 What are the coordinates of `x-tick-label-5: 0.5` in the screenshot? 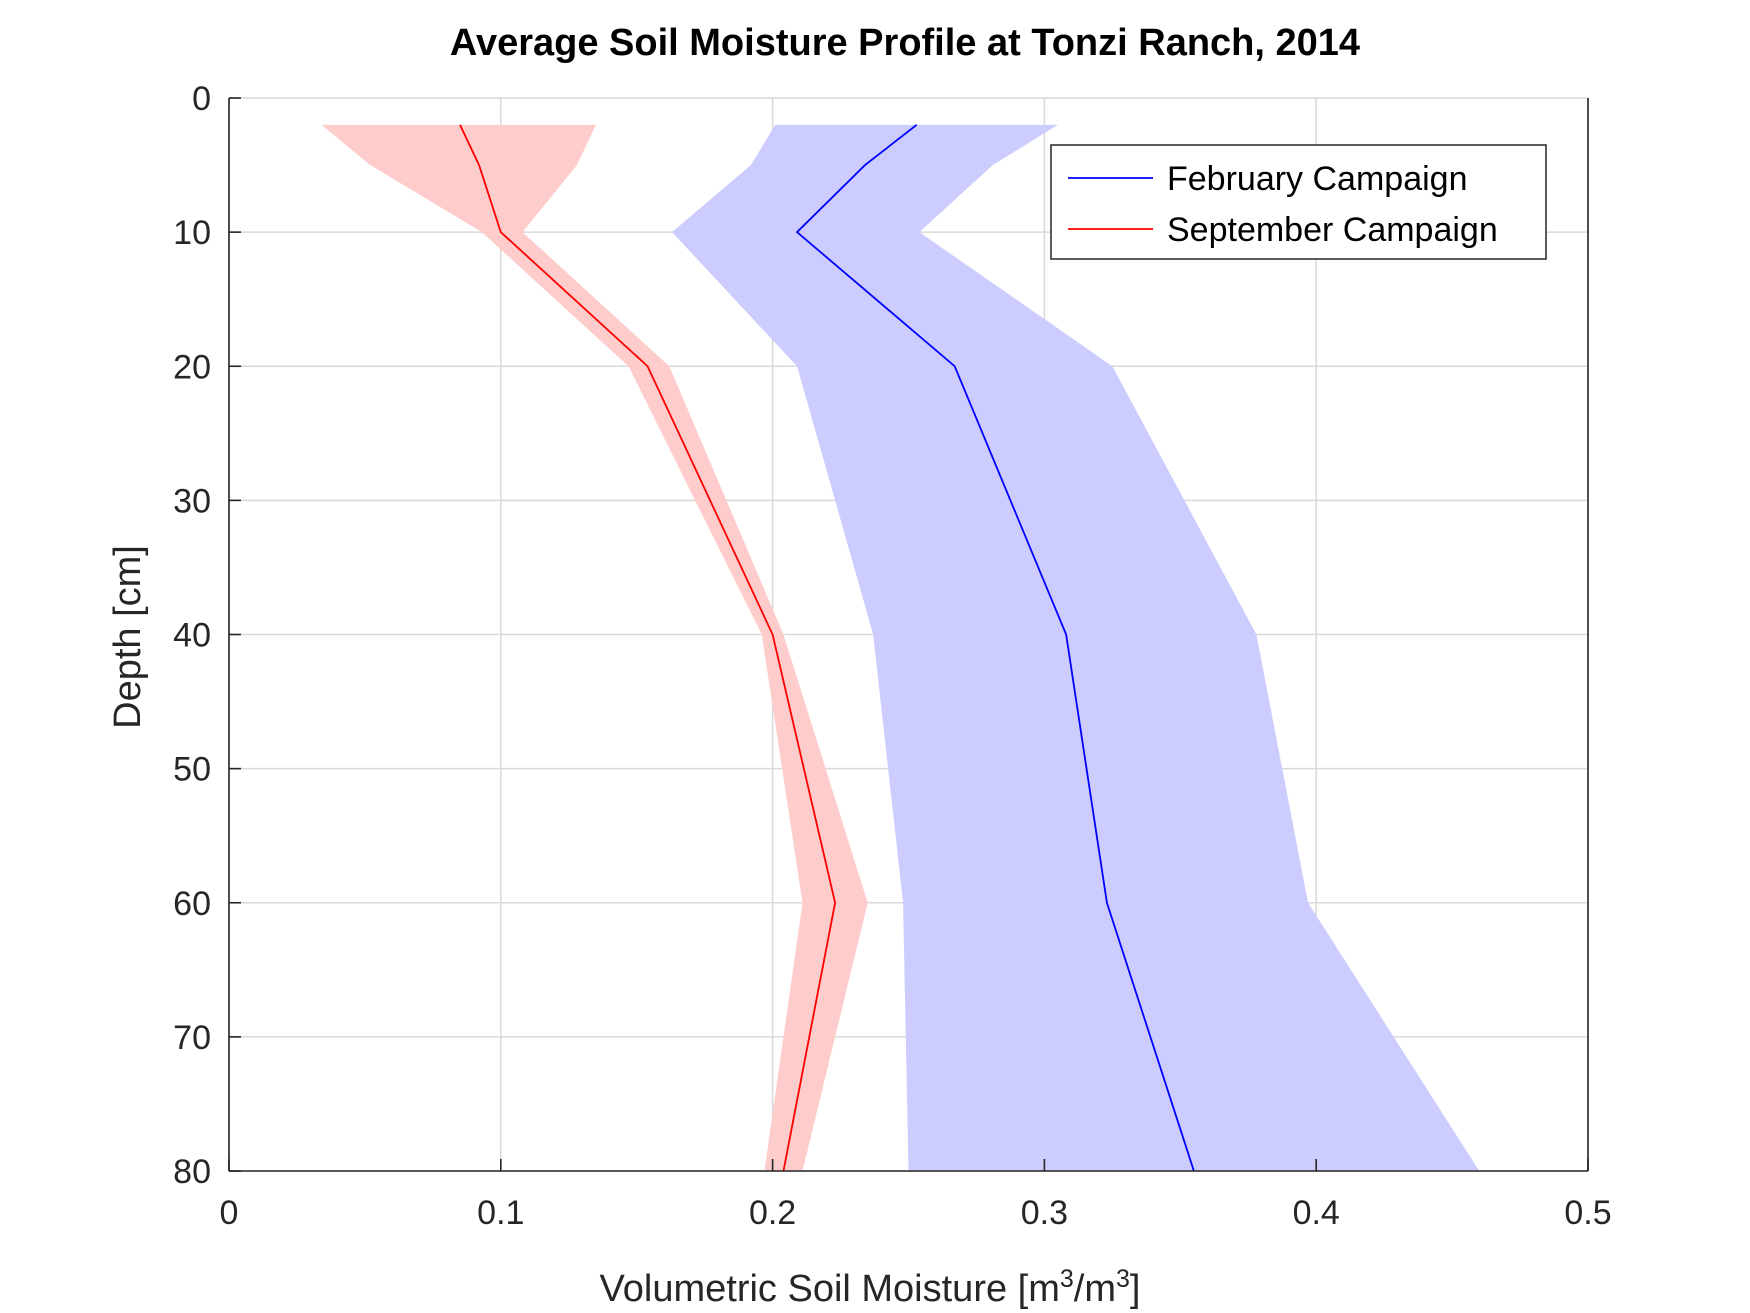 It's located at (1587, 1213).